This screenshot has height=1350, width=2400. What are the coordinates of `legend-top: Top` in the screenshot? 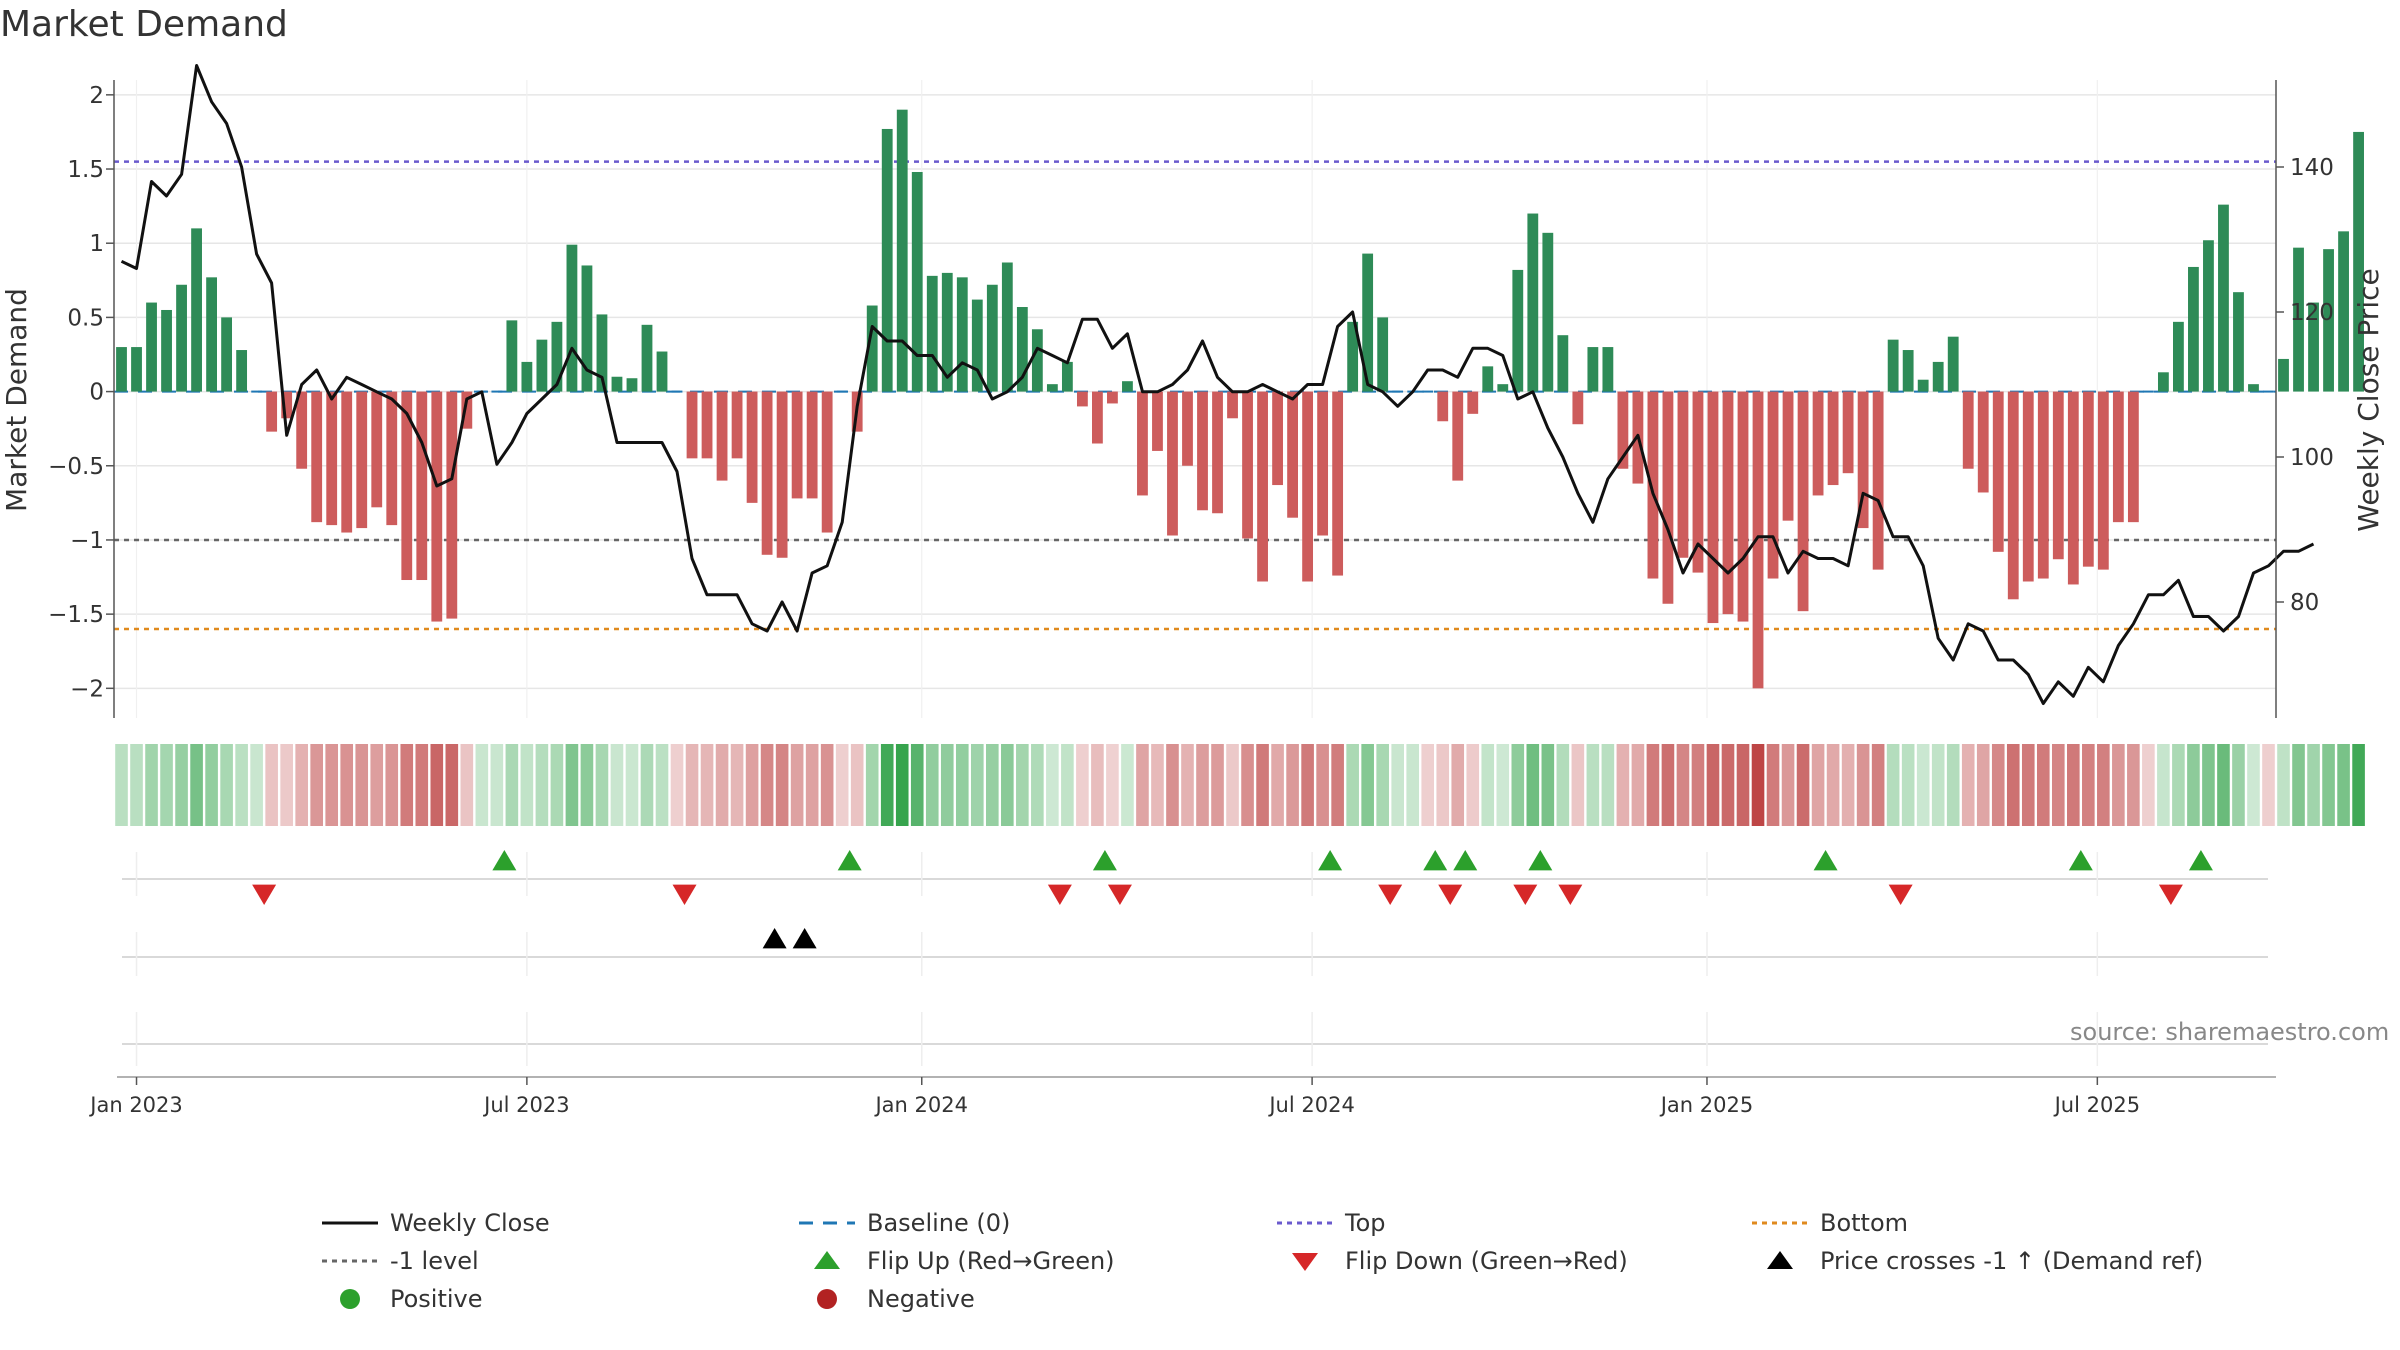 It's located at (1330, 1223).